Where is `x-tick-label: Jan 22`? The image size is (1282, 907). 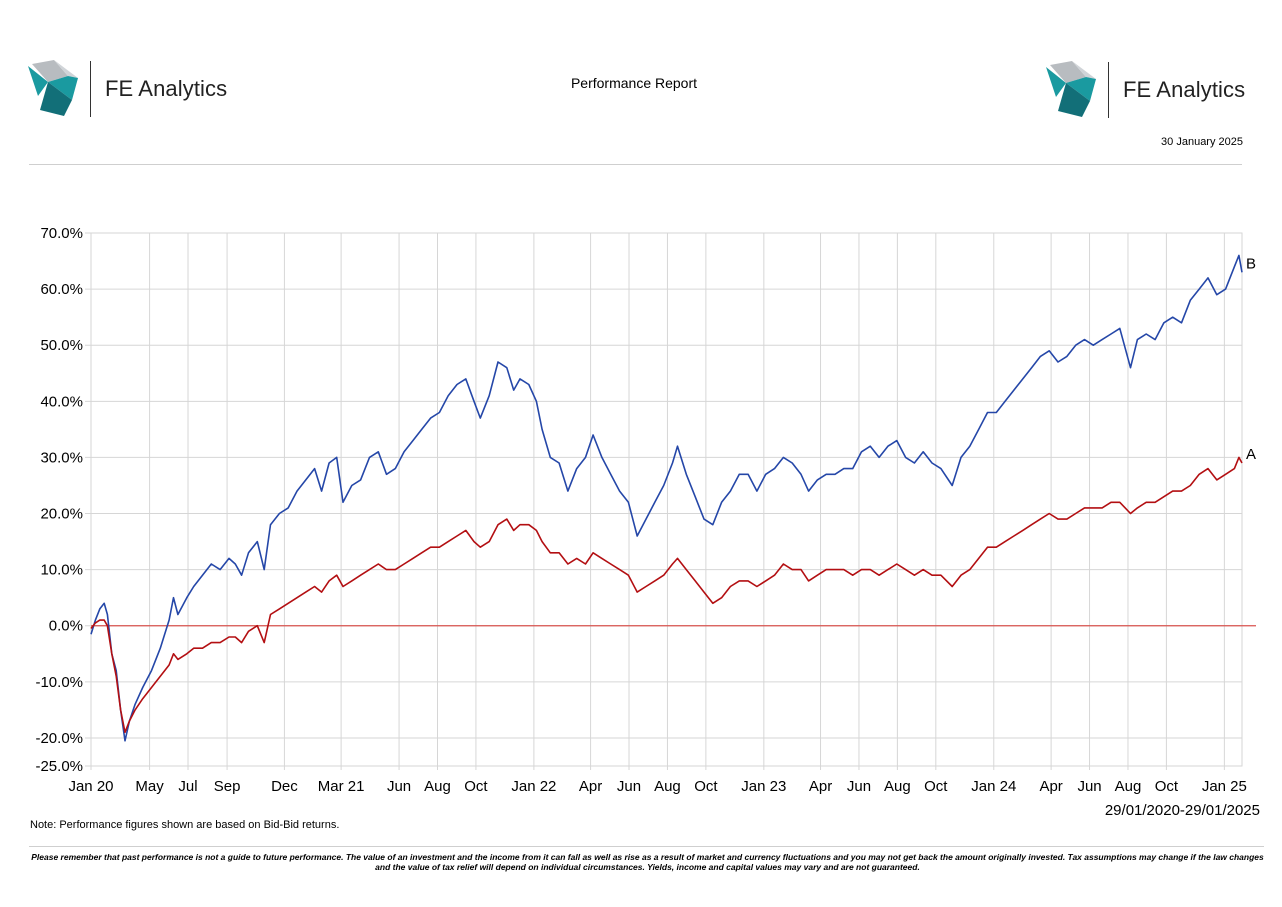 x-tick-label: Jan 22 is located at coordinates (533, 786).